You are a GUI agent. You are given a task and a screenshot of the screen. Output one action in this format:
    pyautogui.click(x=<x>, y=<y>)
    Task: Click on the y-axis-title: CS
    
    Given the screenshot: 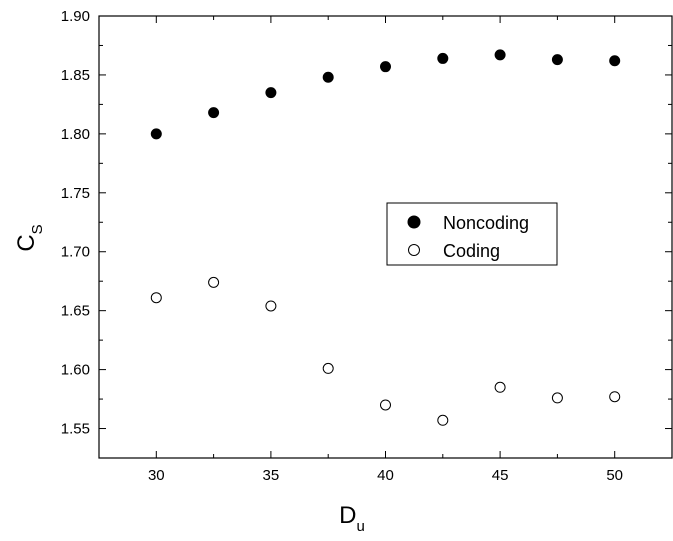 What is the action you would take?
    pyautogui.click(x=29, y=237)
    